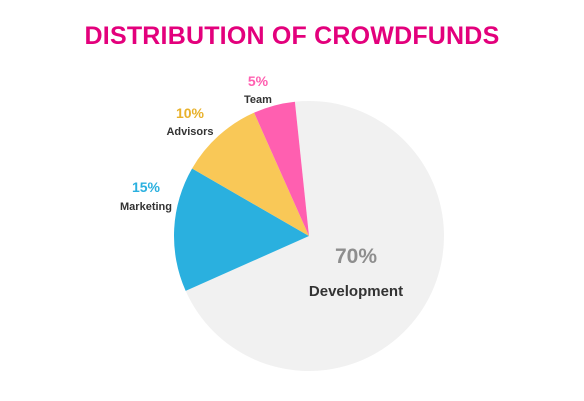 Image resolution: width=584 pixels, height=401 pixels. What do you see at coordinates (146, 207) in the screenshot?
I see `slice-name-marketing: Marketing` at bounding box center [146, 207].